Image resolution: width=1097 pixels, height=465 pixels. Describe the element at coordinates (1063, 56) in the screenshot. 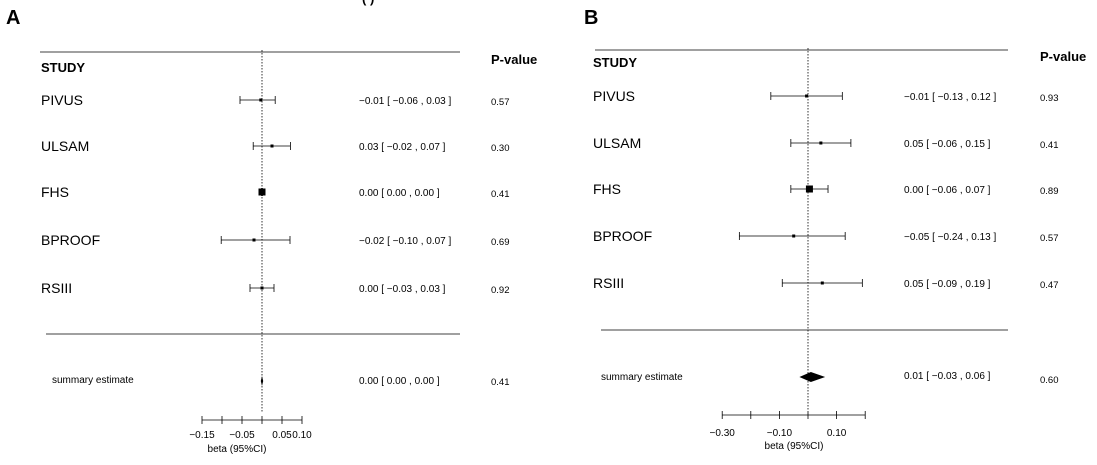

I see `panel-b-pvalue-header: P-value` at that location.